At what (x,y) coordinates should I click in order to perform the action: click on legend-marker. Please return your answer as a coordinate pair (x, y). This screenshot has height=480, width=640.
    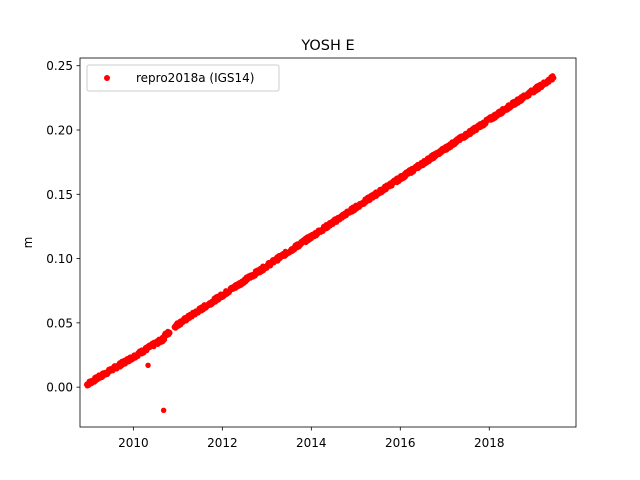
    Looking at the image, I should click on (107, 78).